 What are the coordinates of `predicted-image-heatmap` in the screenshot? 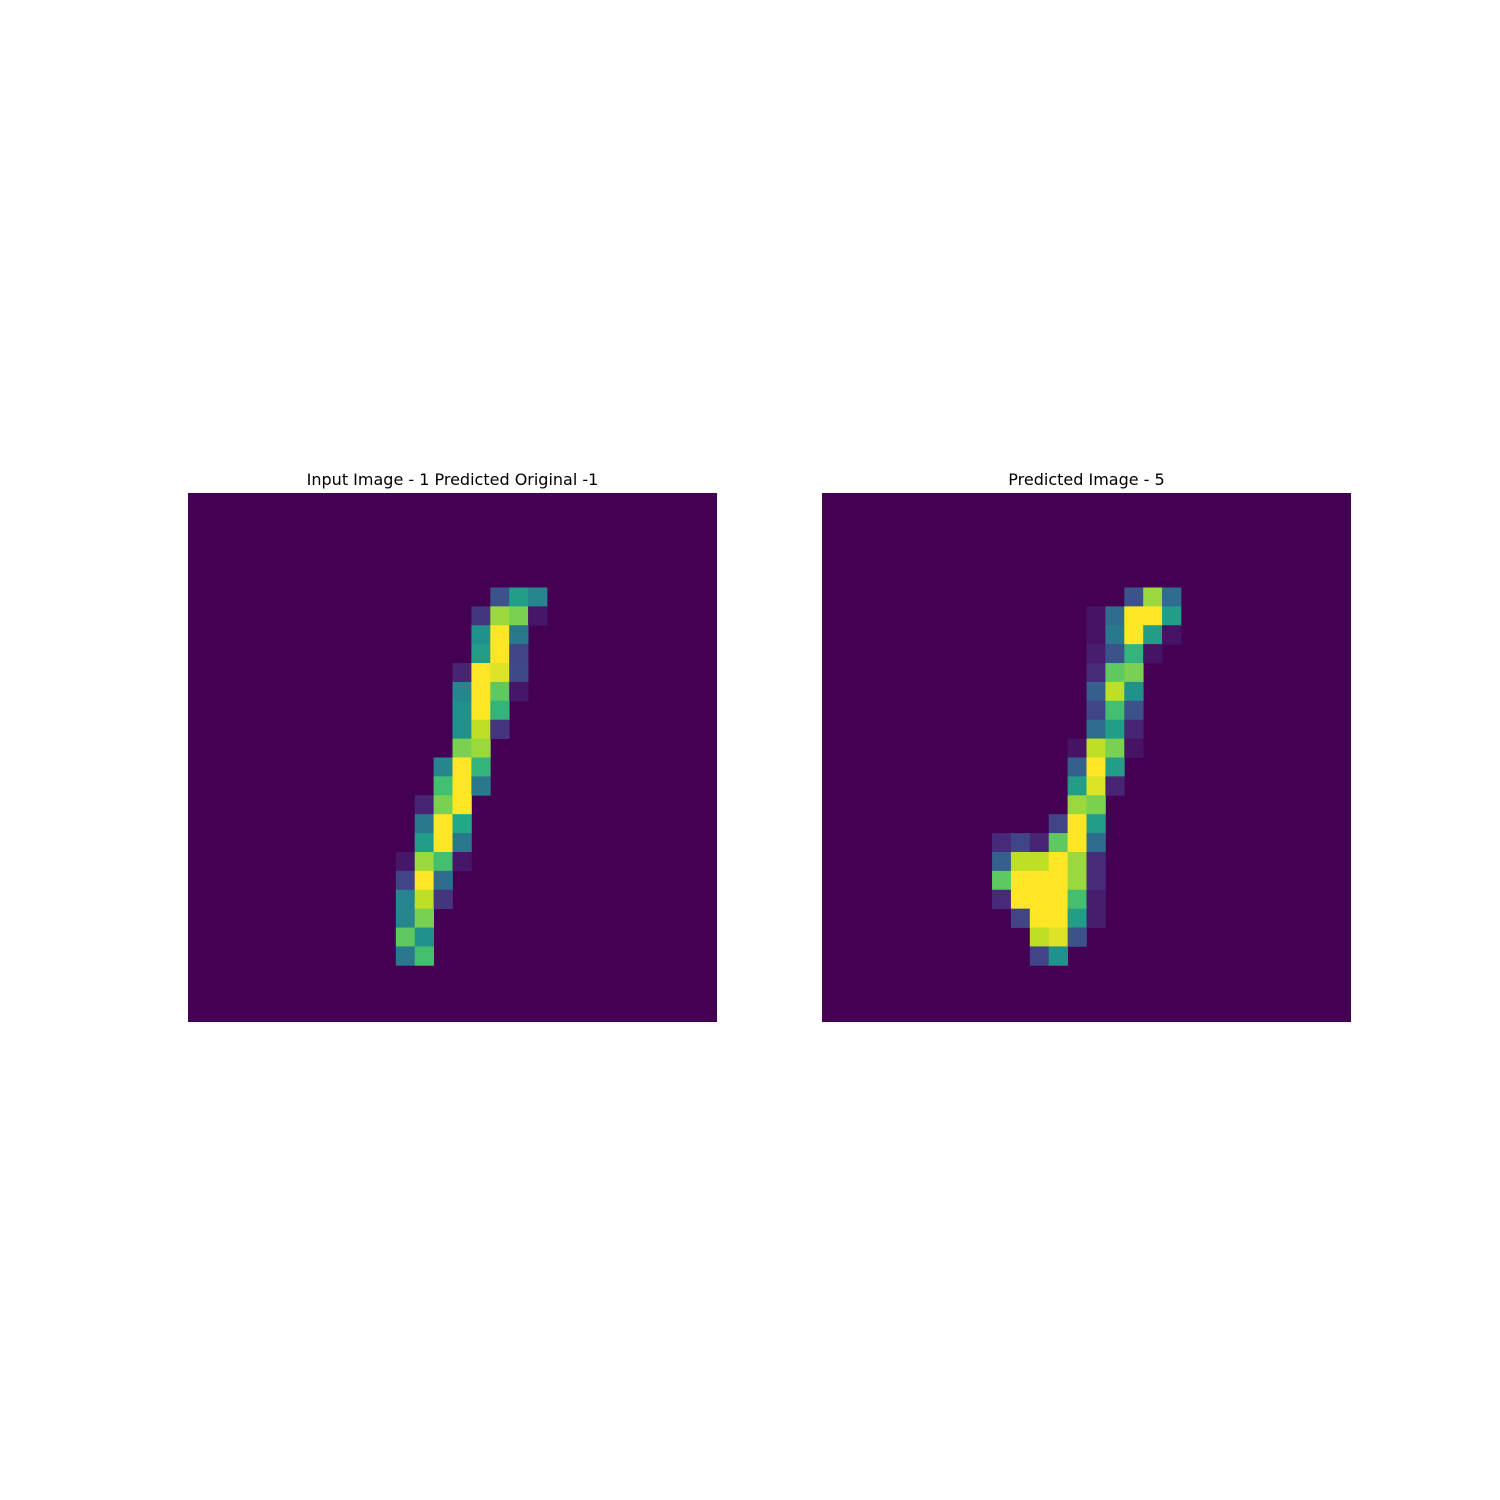 It's located at (1086, 757).